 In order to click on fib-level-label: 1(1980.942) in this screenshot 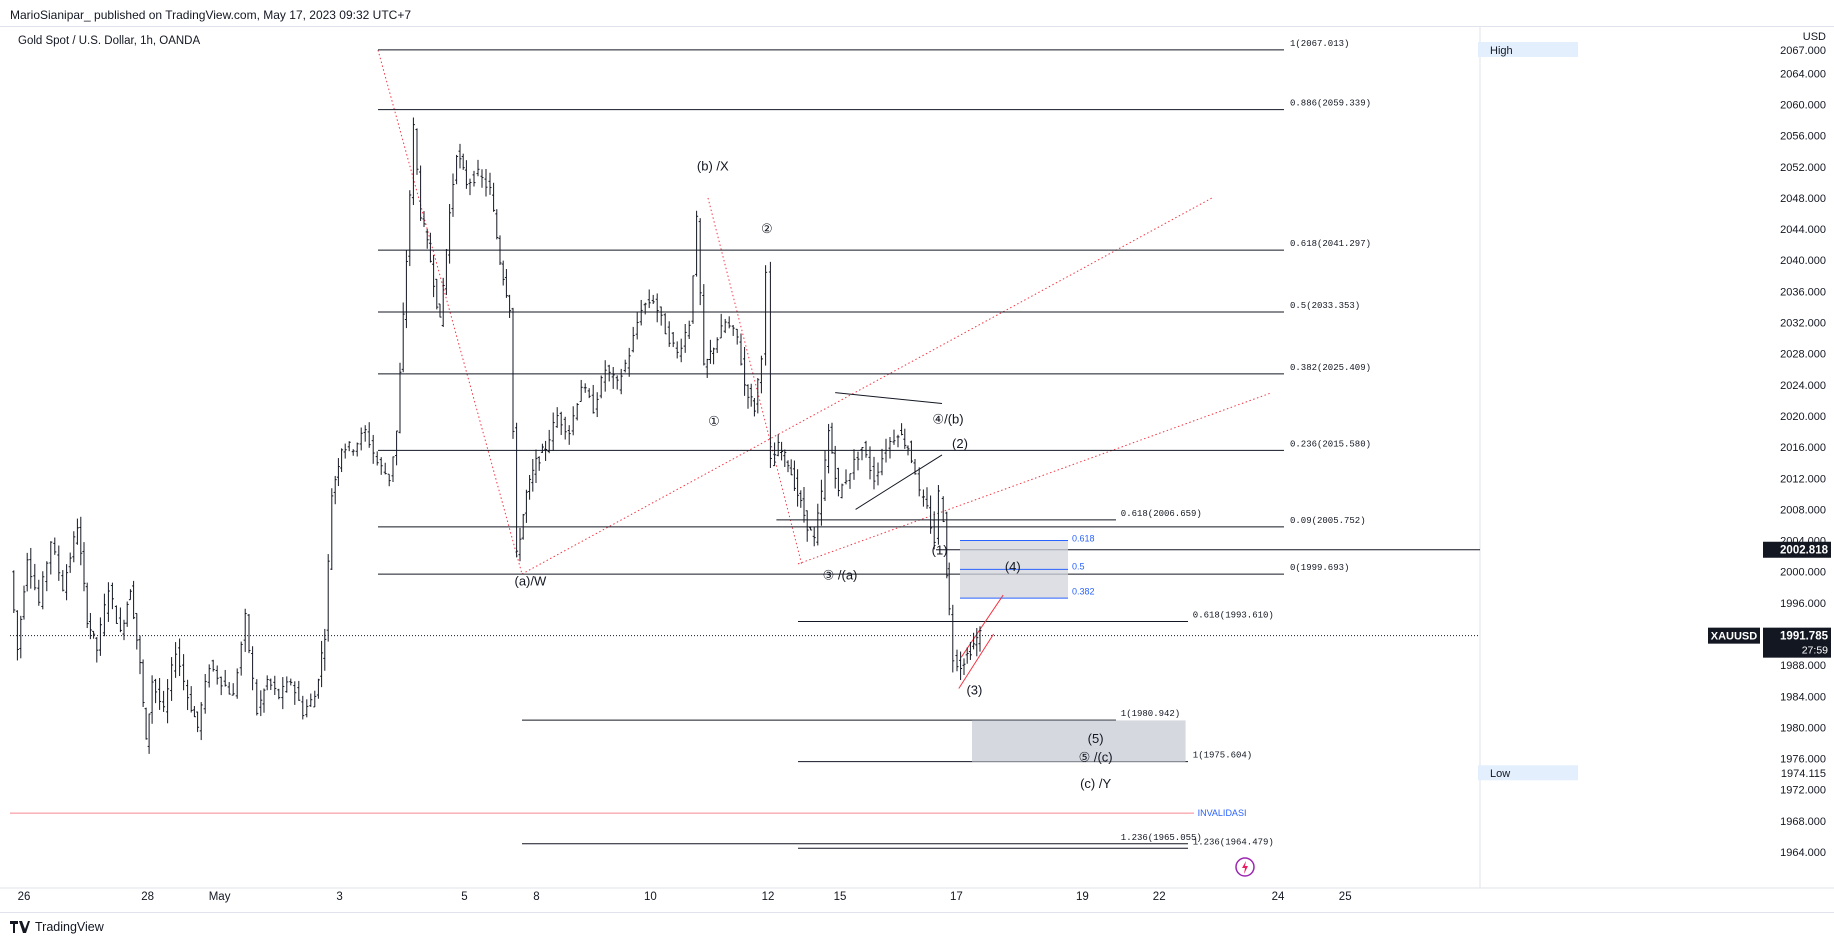, I will do `click(1150, 714)`.